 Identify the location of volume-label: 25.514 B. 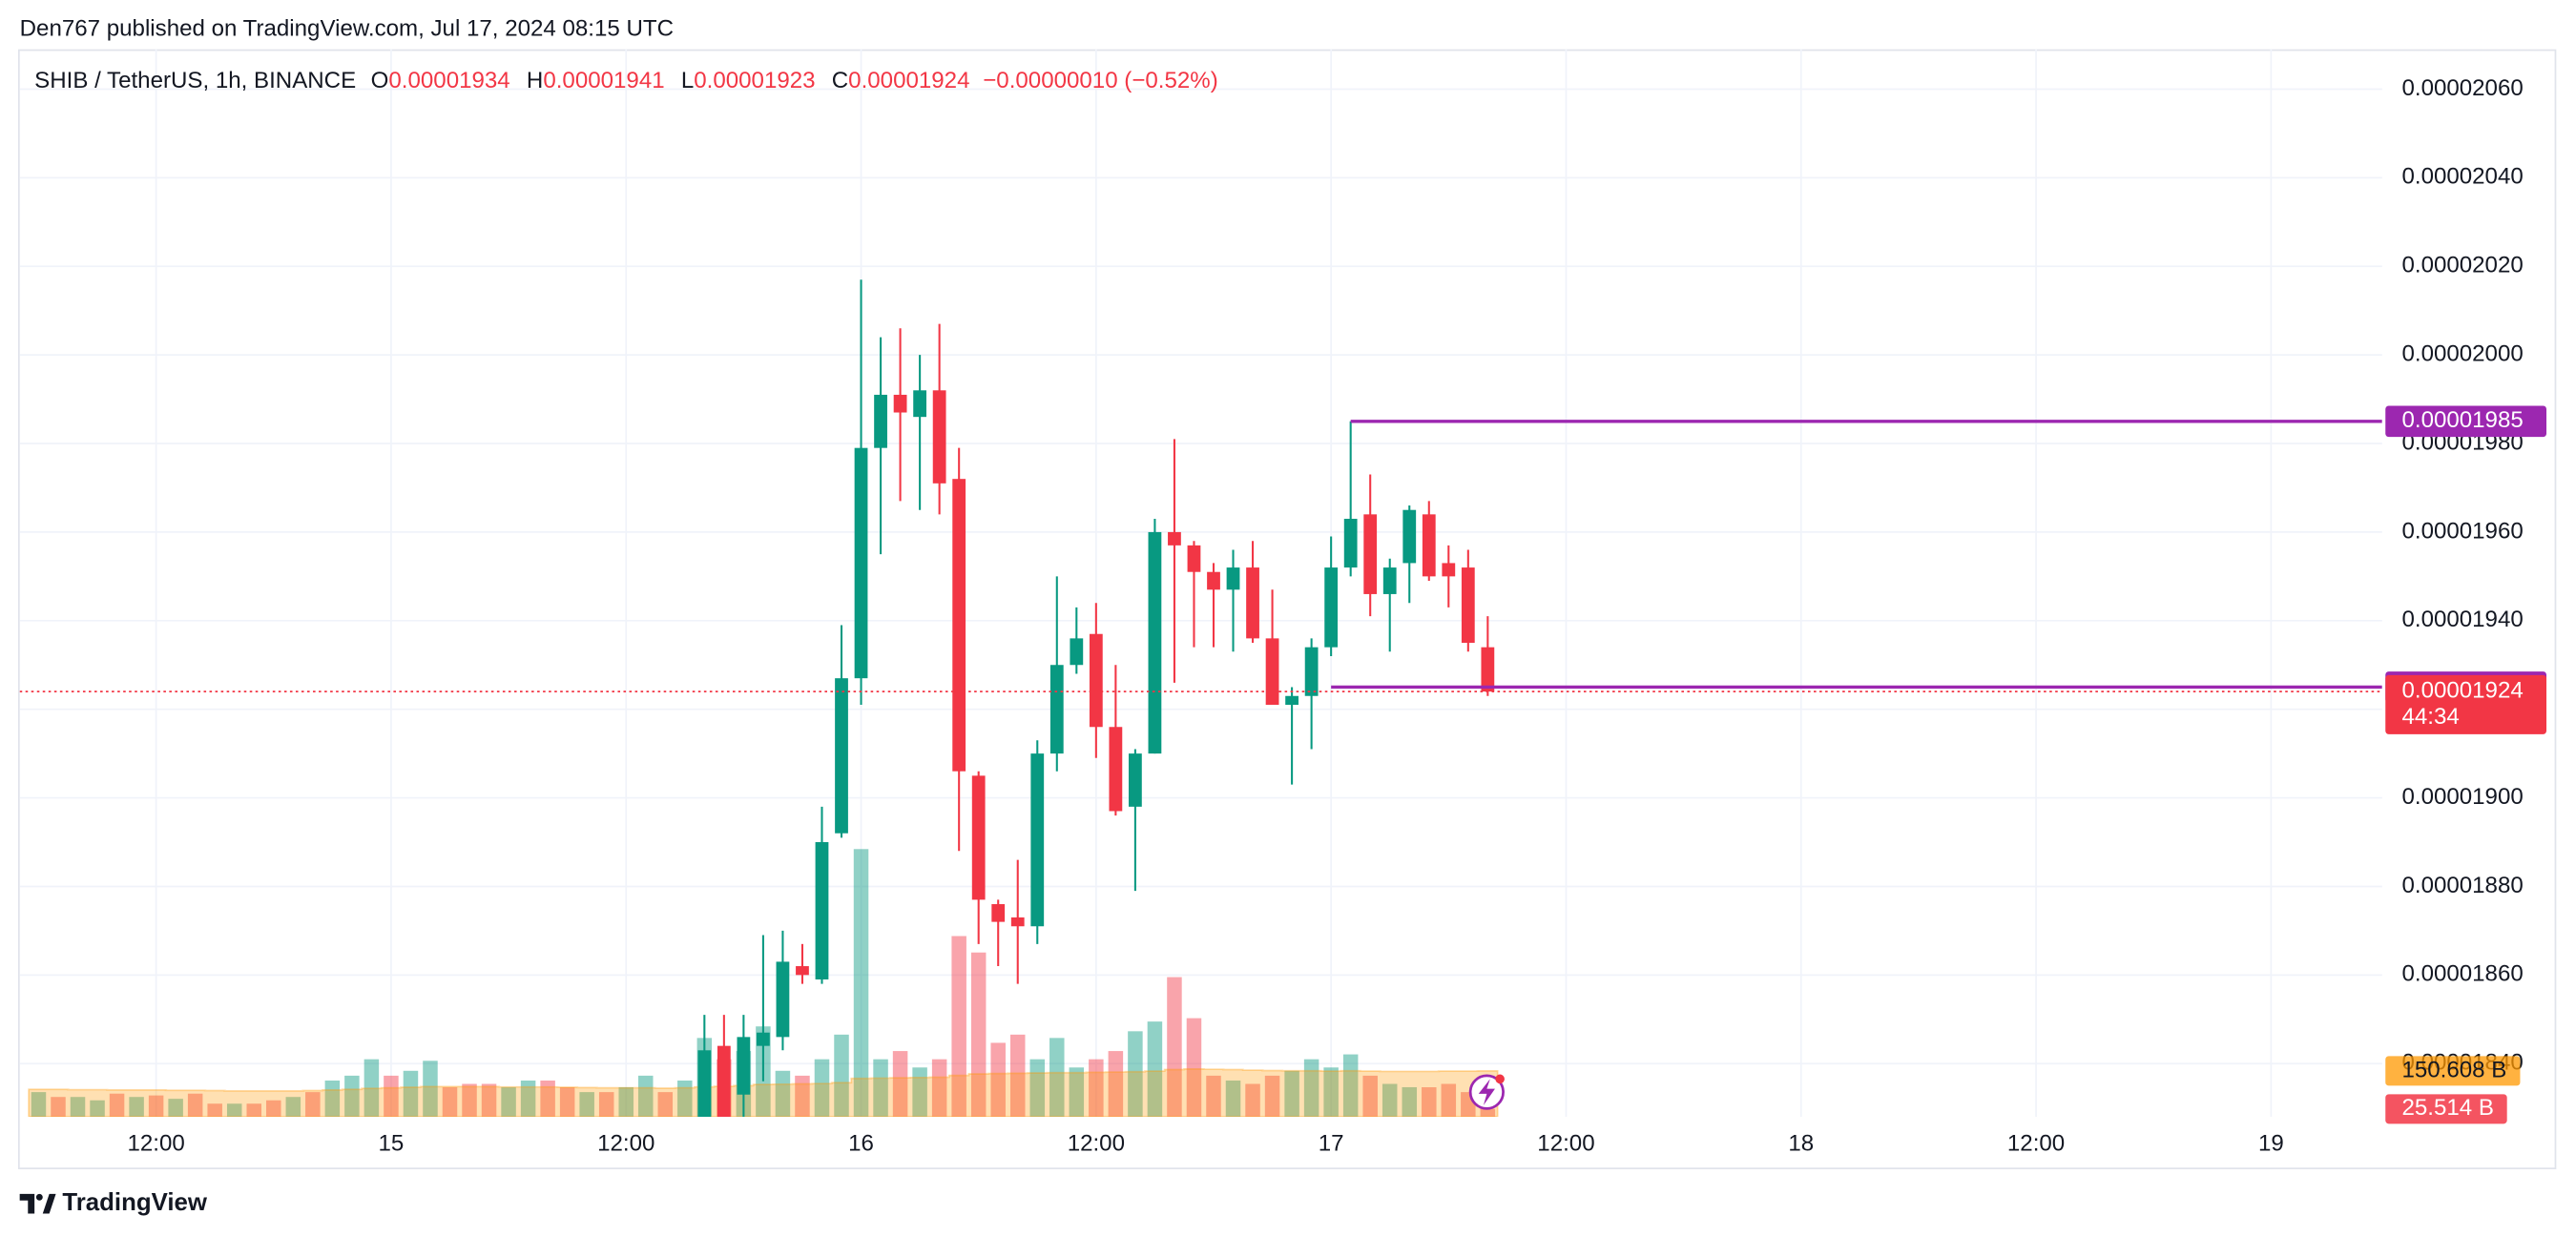
(2447, 1108).